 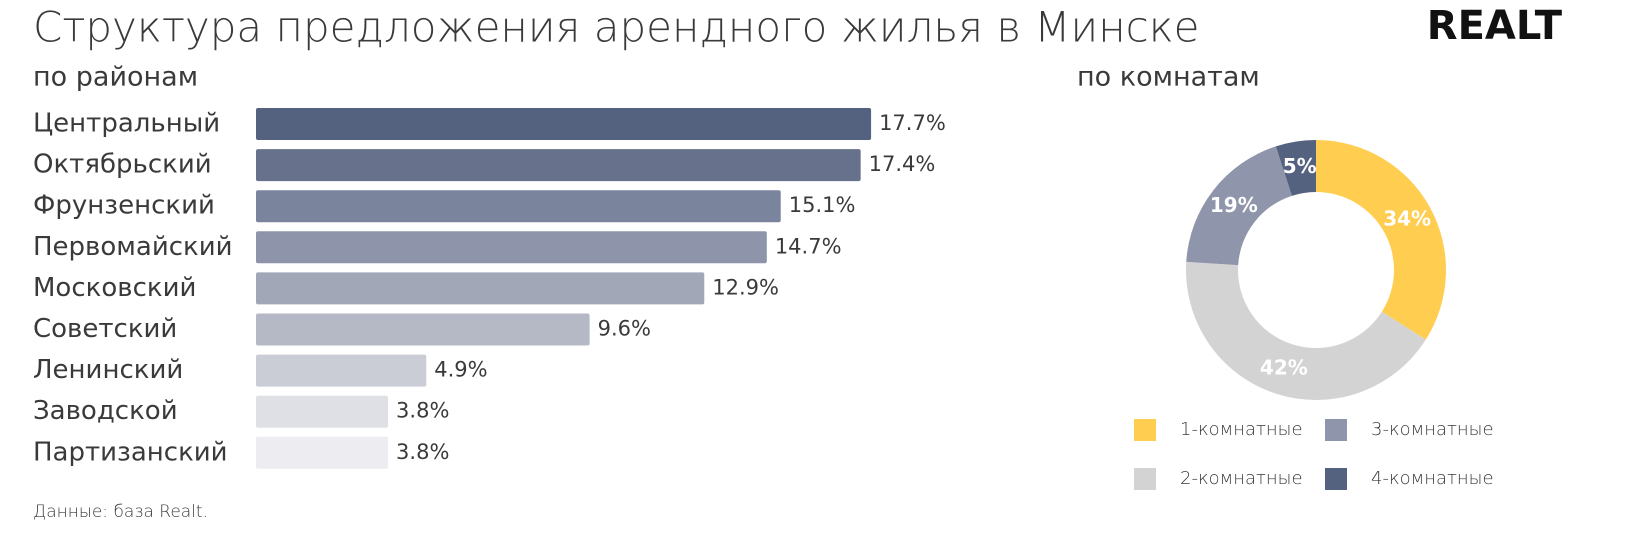 What do you see at coordinates (912, 123) in the screenshot?
I see `value-label: 17.7%` at bounding box center [912, 123].